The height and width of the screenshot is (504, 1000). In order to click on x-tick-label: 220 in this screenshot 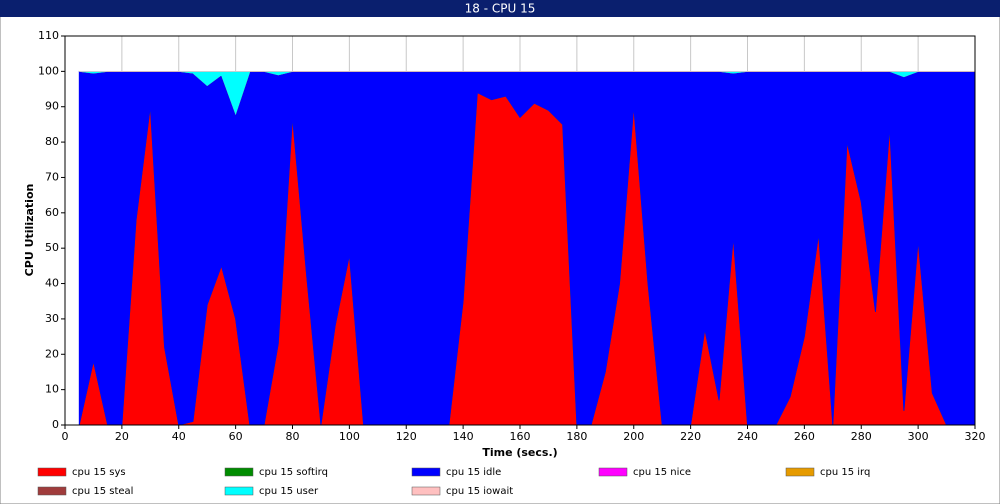, I will do `click(690, 436)`.